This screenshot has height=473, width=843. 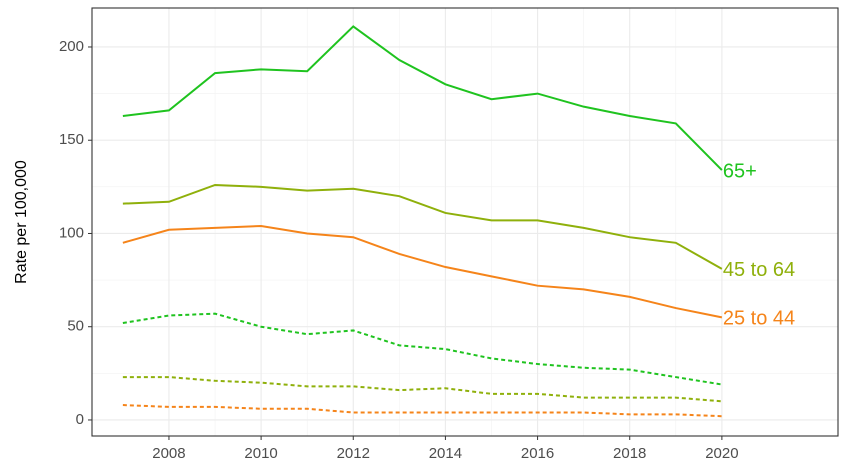 What do you see at coordinates (759, 319) in the screenshot?
I see `line-label: 25 to 44` at bounding box center [759, 319].